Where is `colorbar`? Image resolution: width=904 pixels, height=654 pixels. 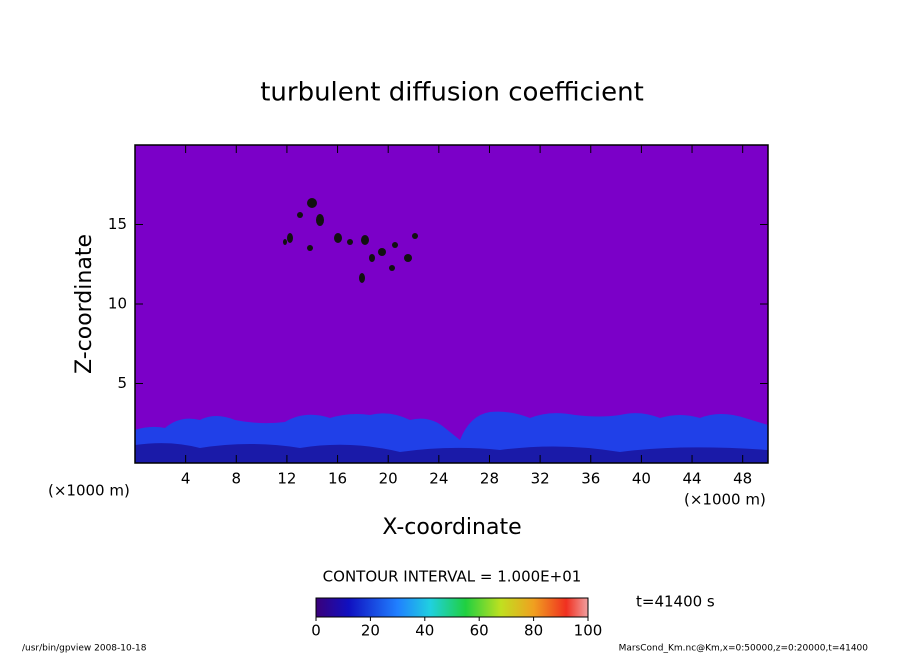
colorbar is located at coordinates (452, 607).